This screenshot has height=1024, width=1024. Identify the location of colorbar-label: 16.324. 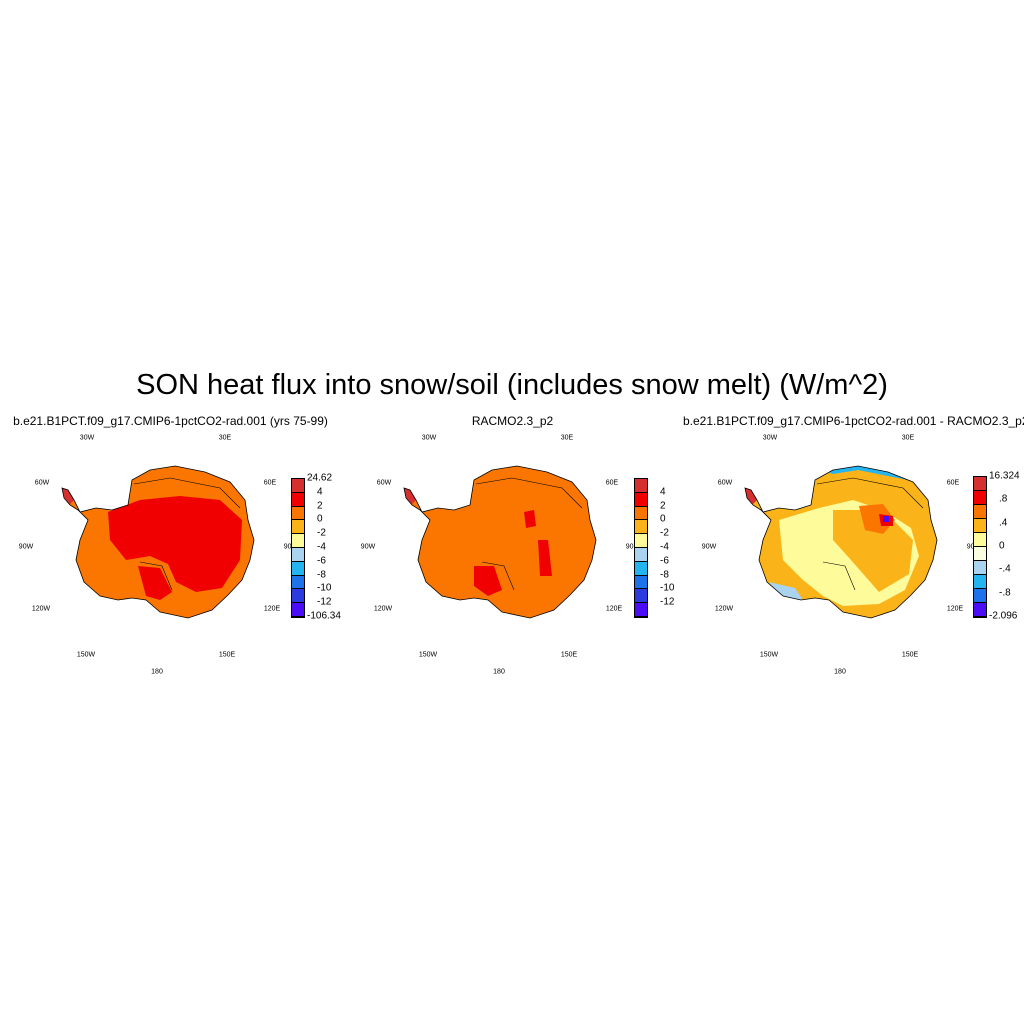
(1004, 476).